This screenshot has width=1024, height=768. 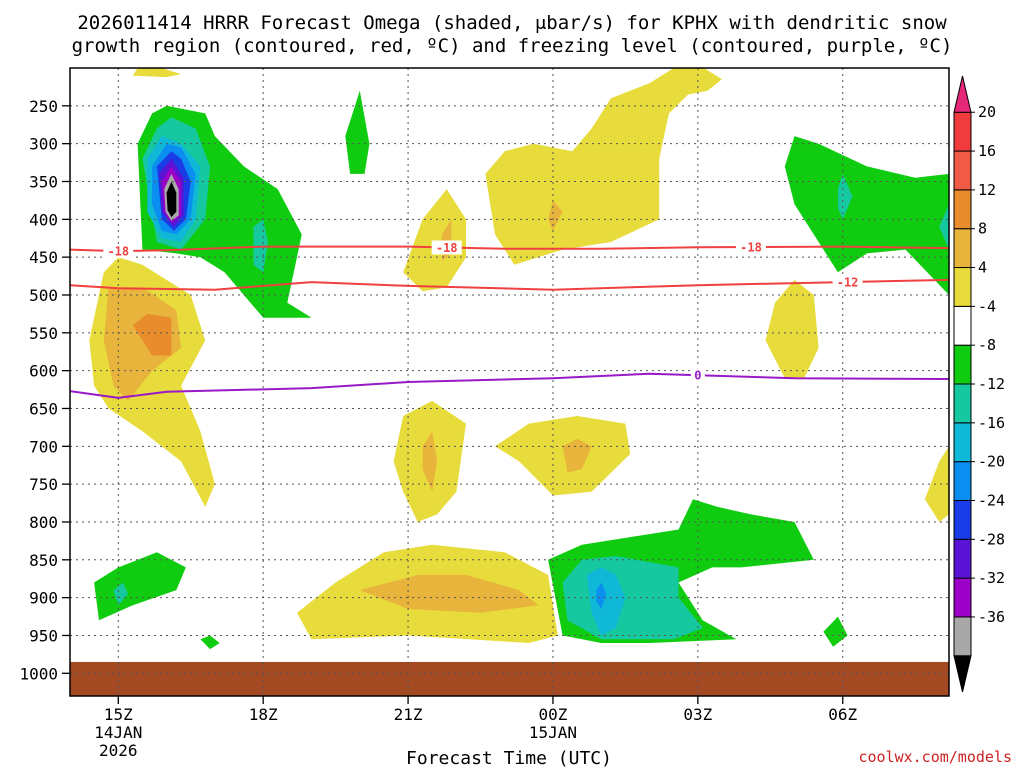 What do you see at coordinates (43, 598) in the screenshot?
I see `y-tick-label-900: 900` at bounding box center [43, 598].